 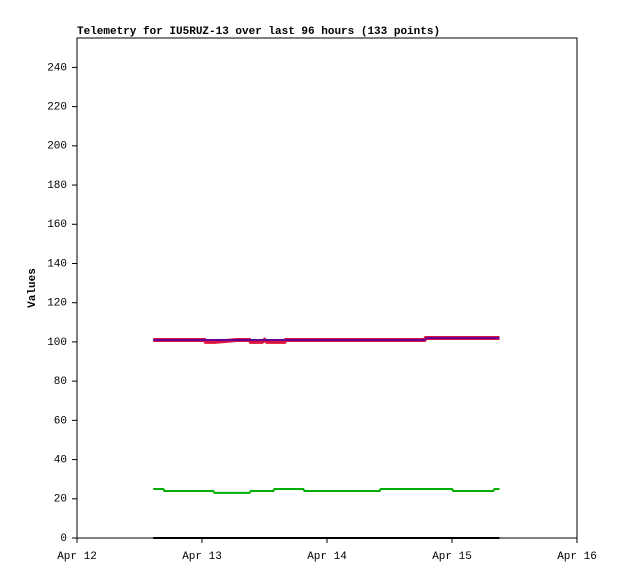 What do you see at coordinates (63, 539) in the screenshot?
I see `y-tick-label: 0` at bounding box center [63, 539].